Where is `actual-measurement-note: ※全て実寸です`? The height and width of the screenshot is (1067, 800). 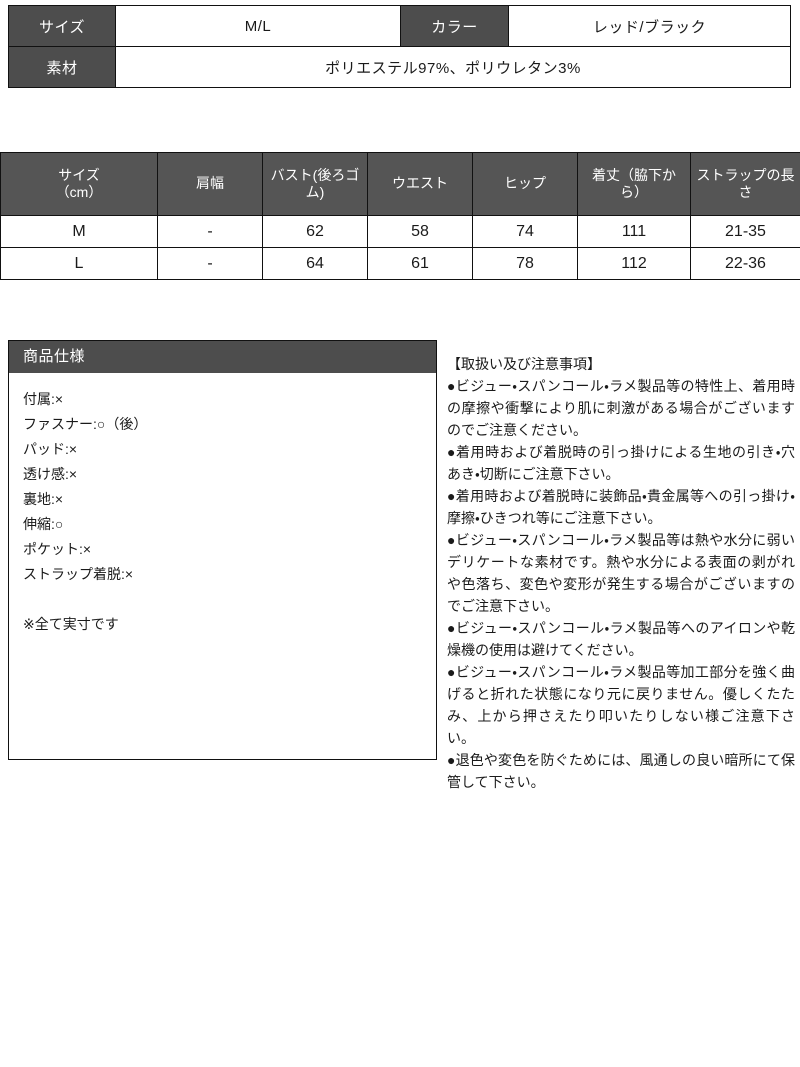 actual-measurement-note: ※全て実寸です is located at coordinates (71, 624).